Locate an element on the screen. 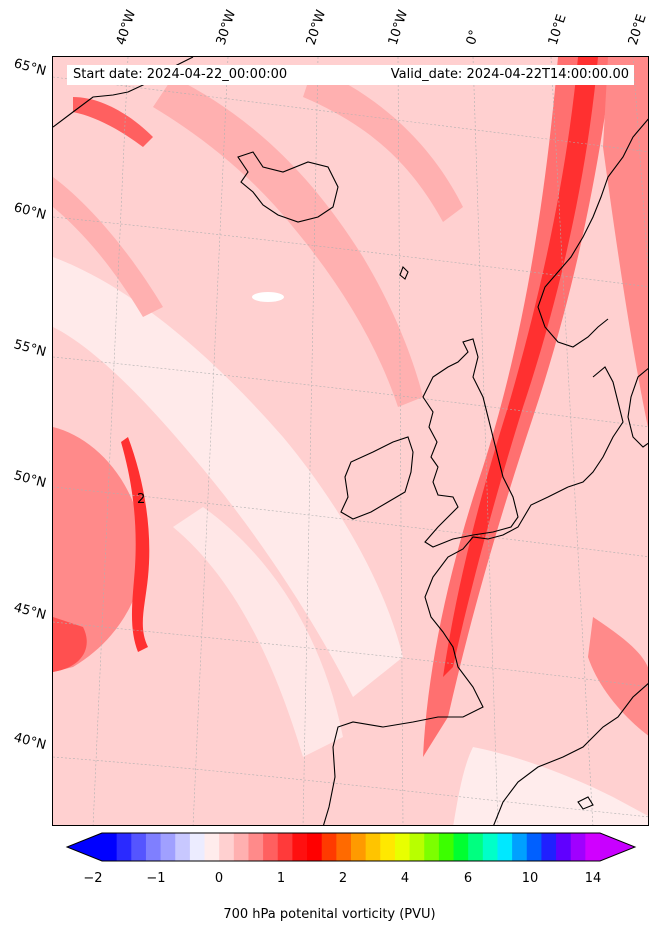 Image resolution: width=659 pixels, height=936 pixels. lon-label-20e: 20°E is located at coordinates (637, 30).